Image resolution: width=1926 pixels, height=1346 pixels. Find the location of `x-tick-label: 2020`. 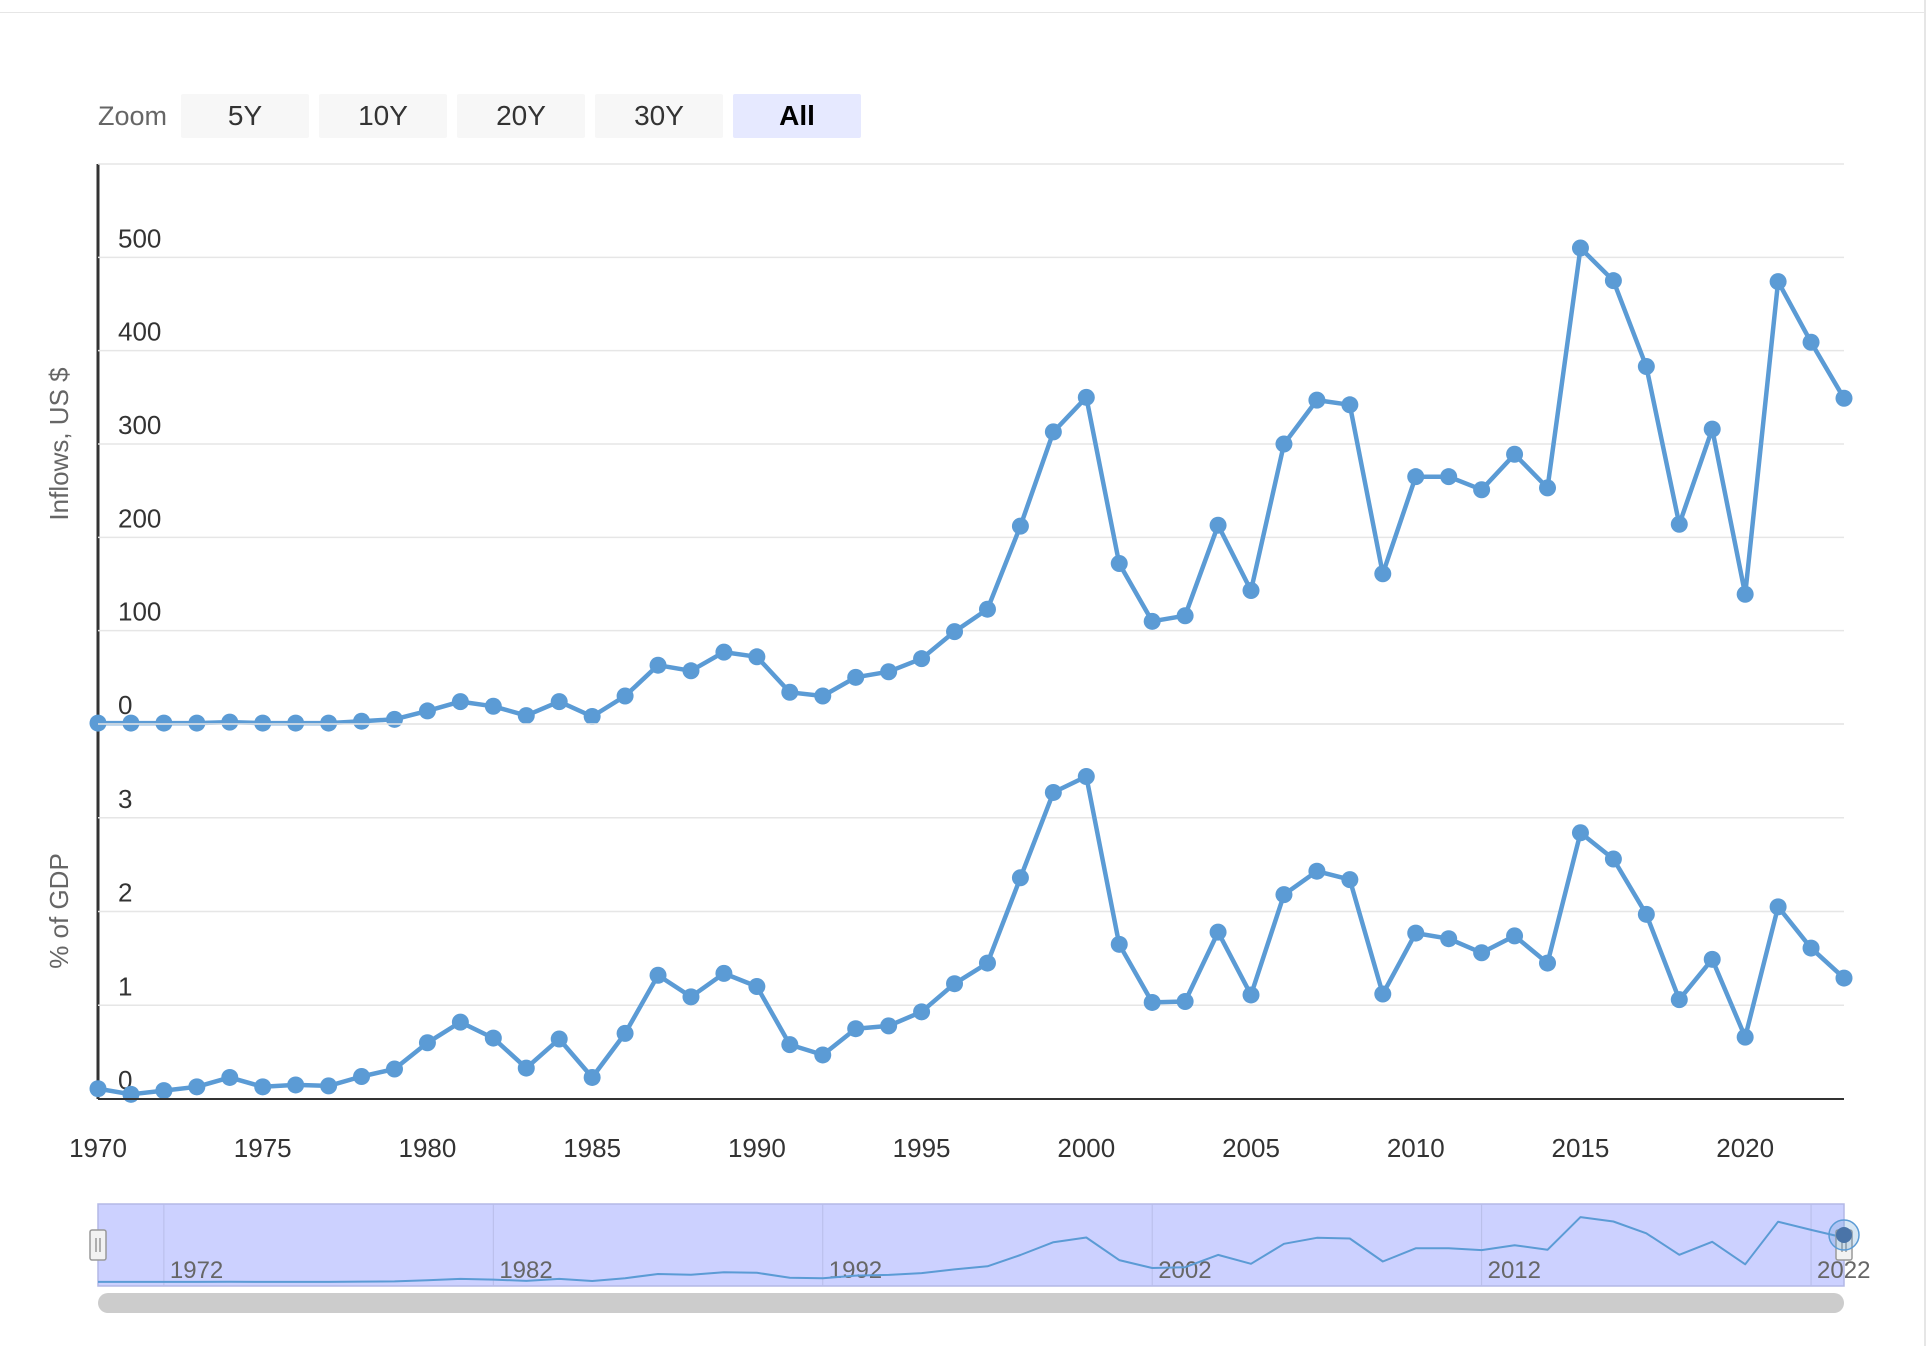

x-tick-label: 2020 is located at coordinates (1745, 1148).